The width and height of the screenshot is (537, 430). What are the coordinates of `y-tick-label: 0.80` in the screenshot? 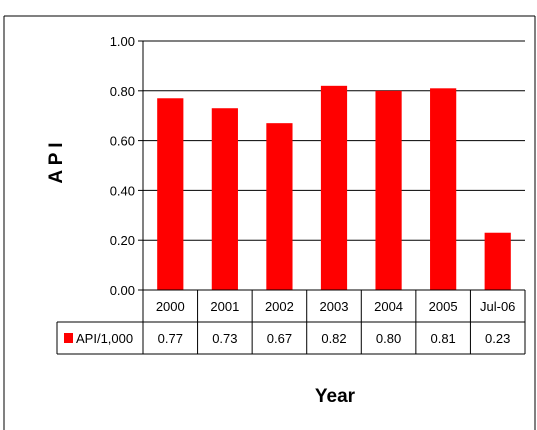 It's located at (122, 91).